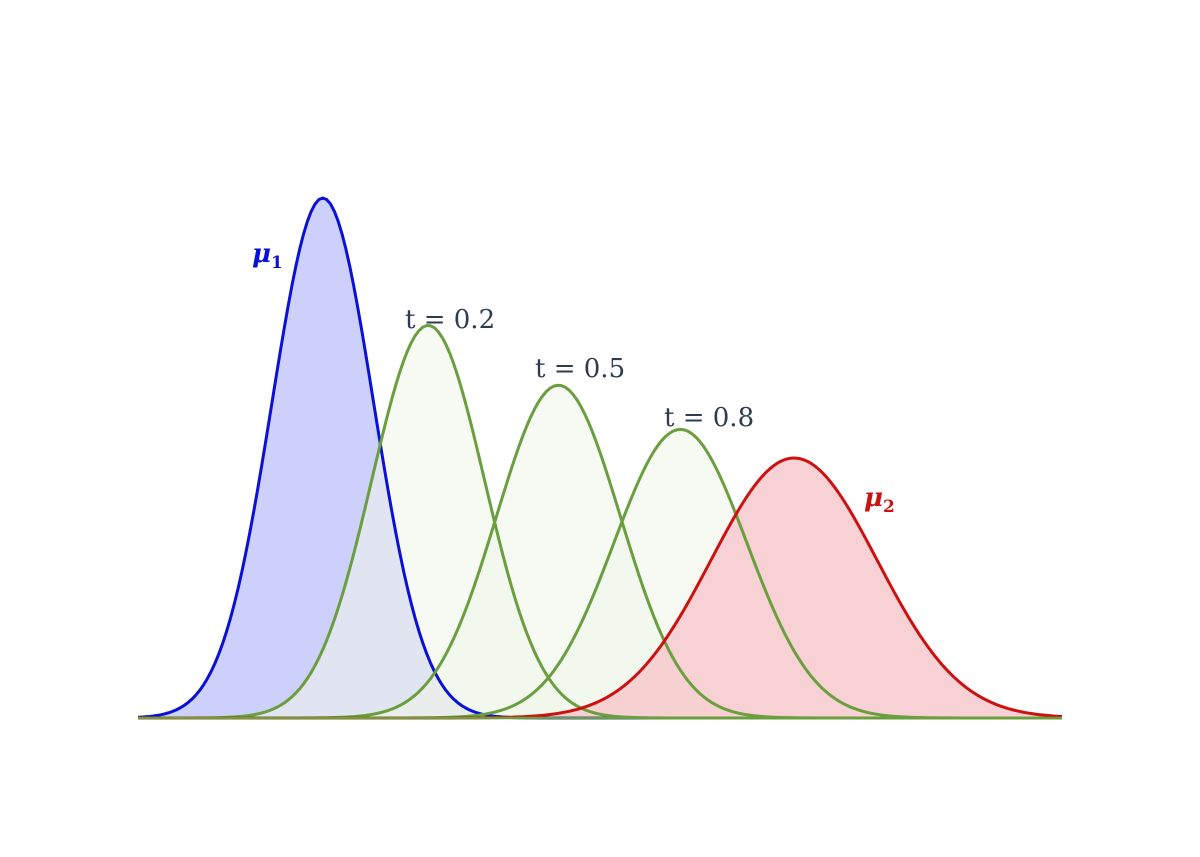  What do you see at coordinates (580, 369) in the screenshot?
I see `t-0.5-label: t = 0.5` at bounding box center [580, 369].